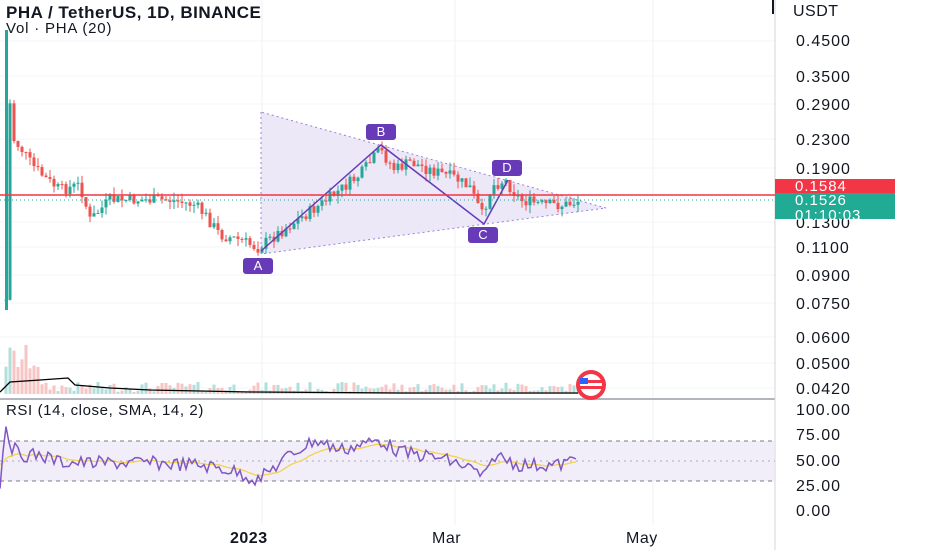 The width and height of the screenshot is (932, 550). What do you see at coordinates (823, 364) in the screenshot?
I see `price-tick: 0.0500` at bounding box center [823, 364].